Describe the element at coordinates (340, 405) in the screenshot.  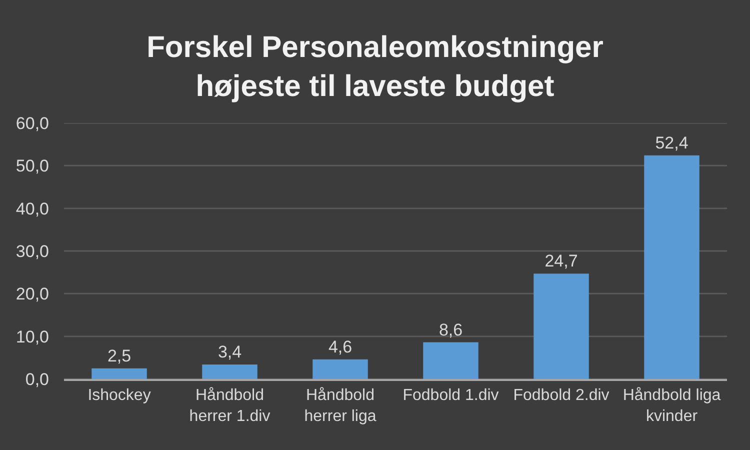
I see `x-tick-label: Håndbold herrer liga` at that location.